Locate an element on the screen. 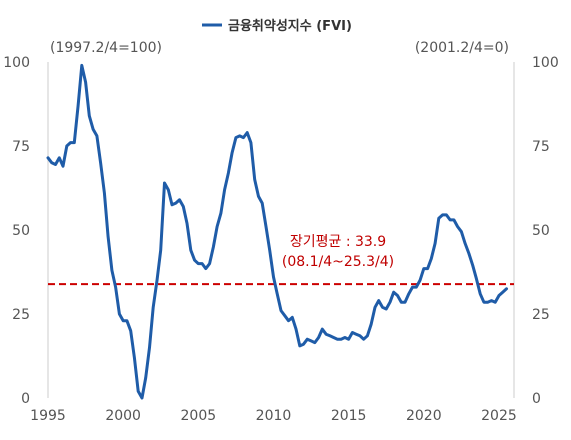  right-y-tick-25: 25 is located at coordinates (541, 315).